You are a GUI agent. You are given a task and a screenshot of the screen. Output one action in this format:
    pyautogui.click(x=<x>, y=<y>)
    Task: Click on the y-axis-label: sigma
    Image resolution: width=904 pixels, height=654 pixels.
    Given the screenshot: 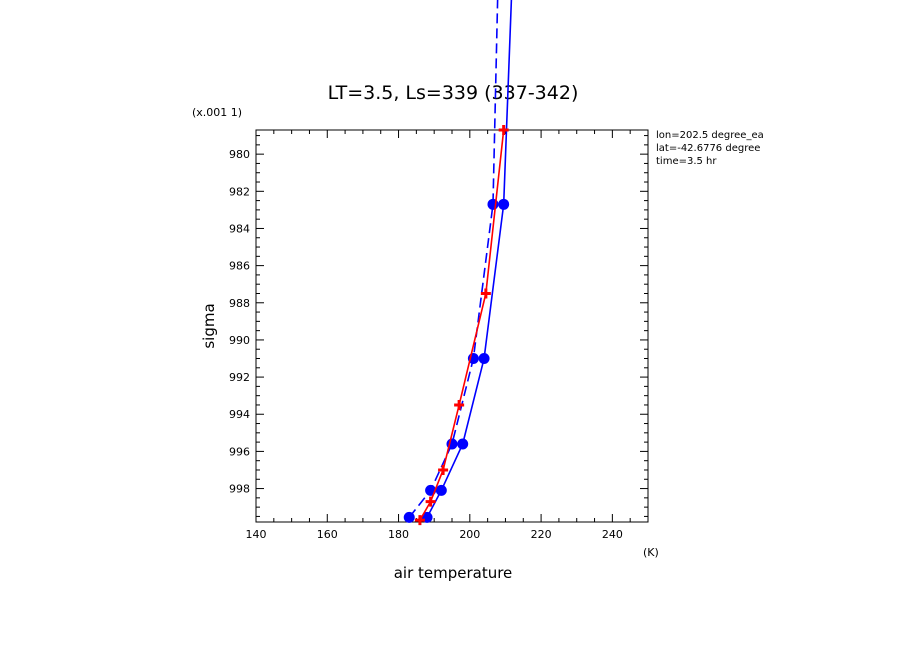 What is the action you would take?
    pyautogui.click(x=209, y=325)
    